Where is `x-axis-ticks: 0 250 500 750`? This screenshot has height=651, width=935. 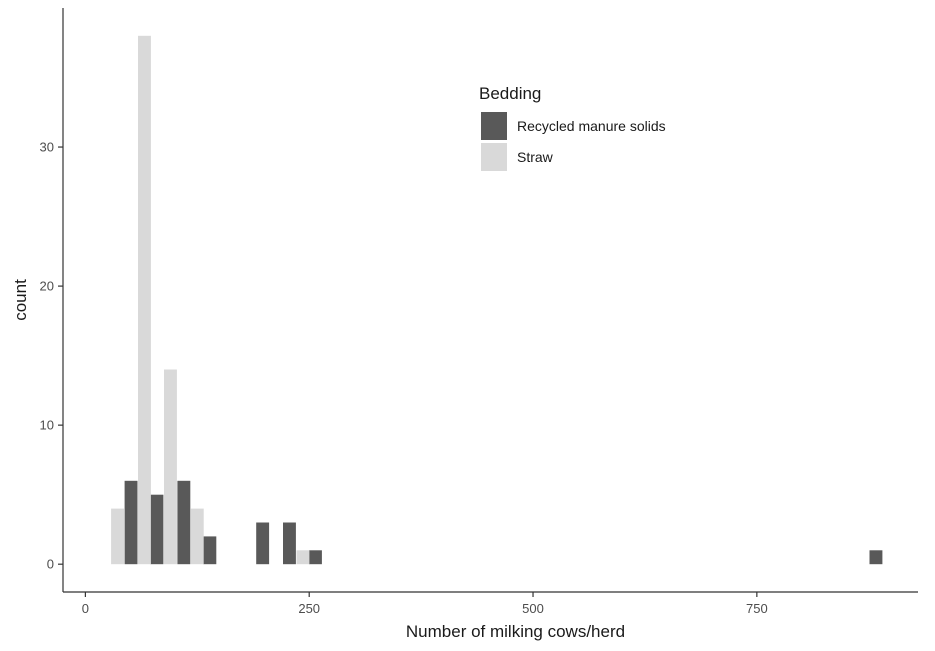 x-axis-ticks: 0 250 500 750 is located at coordinates (425, 604).